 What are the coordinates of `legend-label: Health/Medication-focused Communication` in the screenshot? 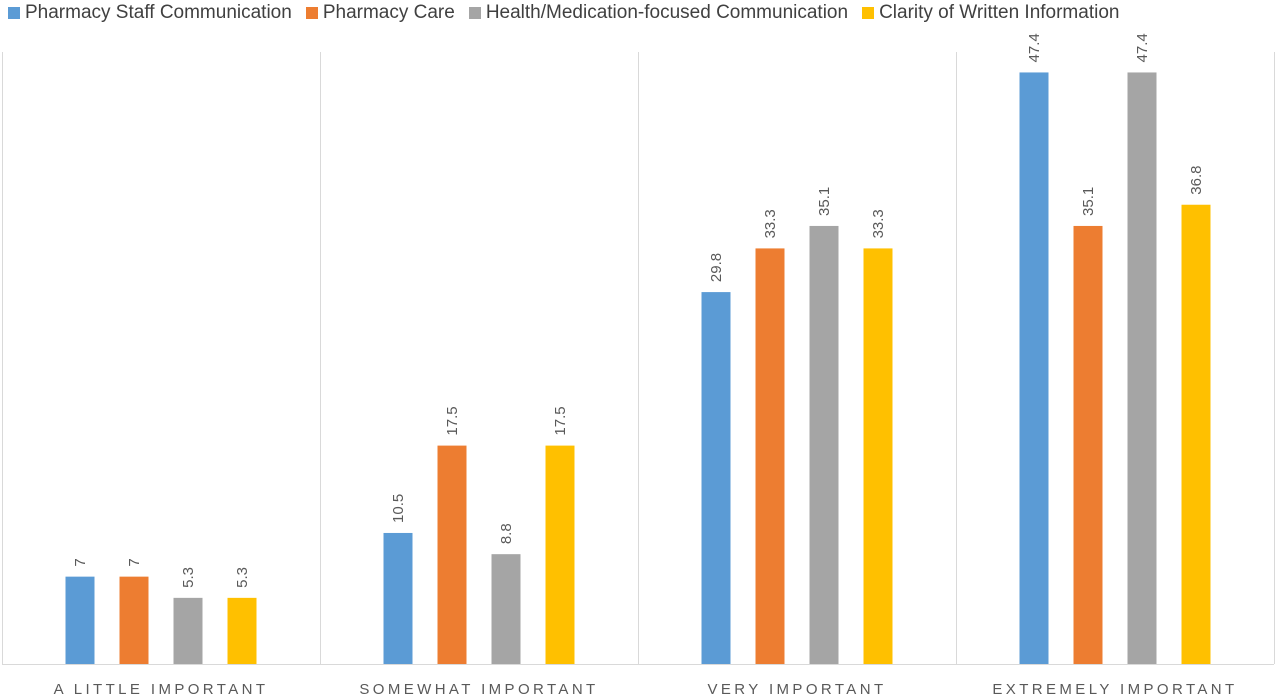 It's located at (667, 12).